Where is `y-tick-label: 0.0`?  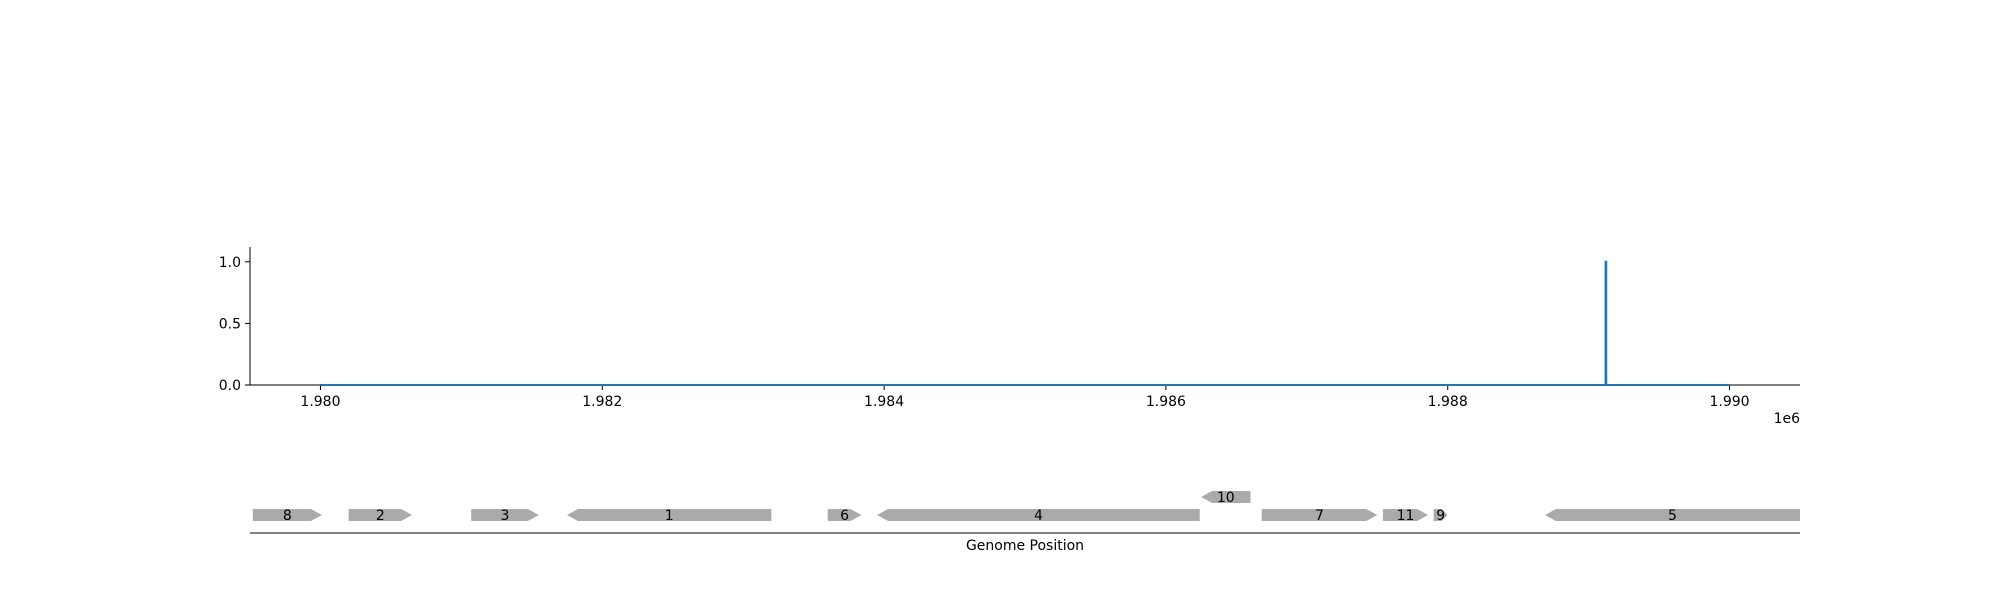 y-tick-label: 0.0 is located at coordinates (230, 386).